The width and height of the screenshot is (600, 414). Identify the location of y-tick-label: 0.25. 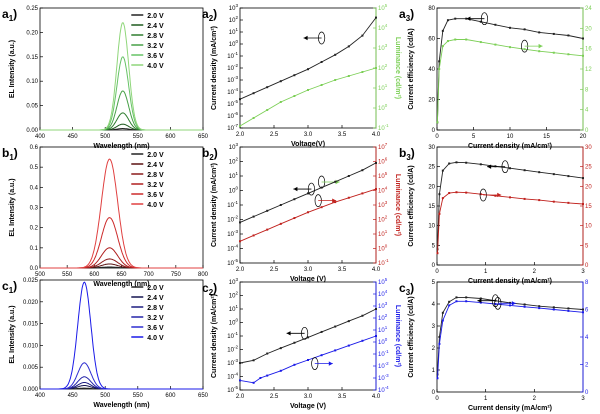
(32, 9).